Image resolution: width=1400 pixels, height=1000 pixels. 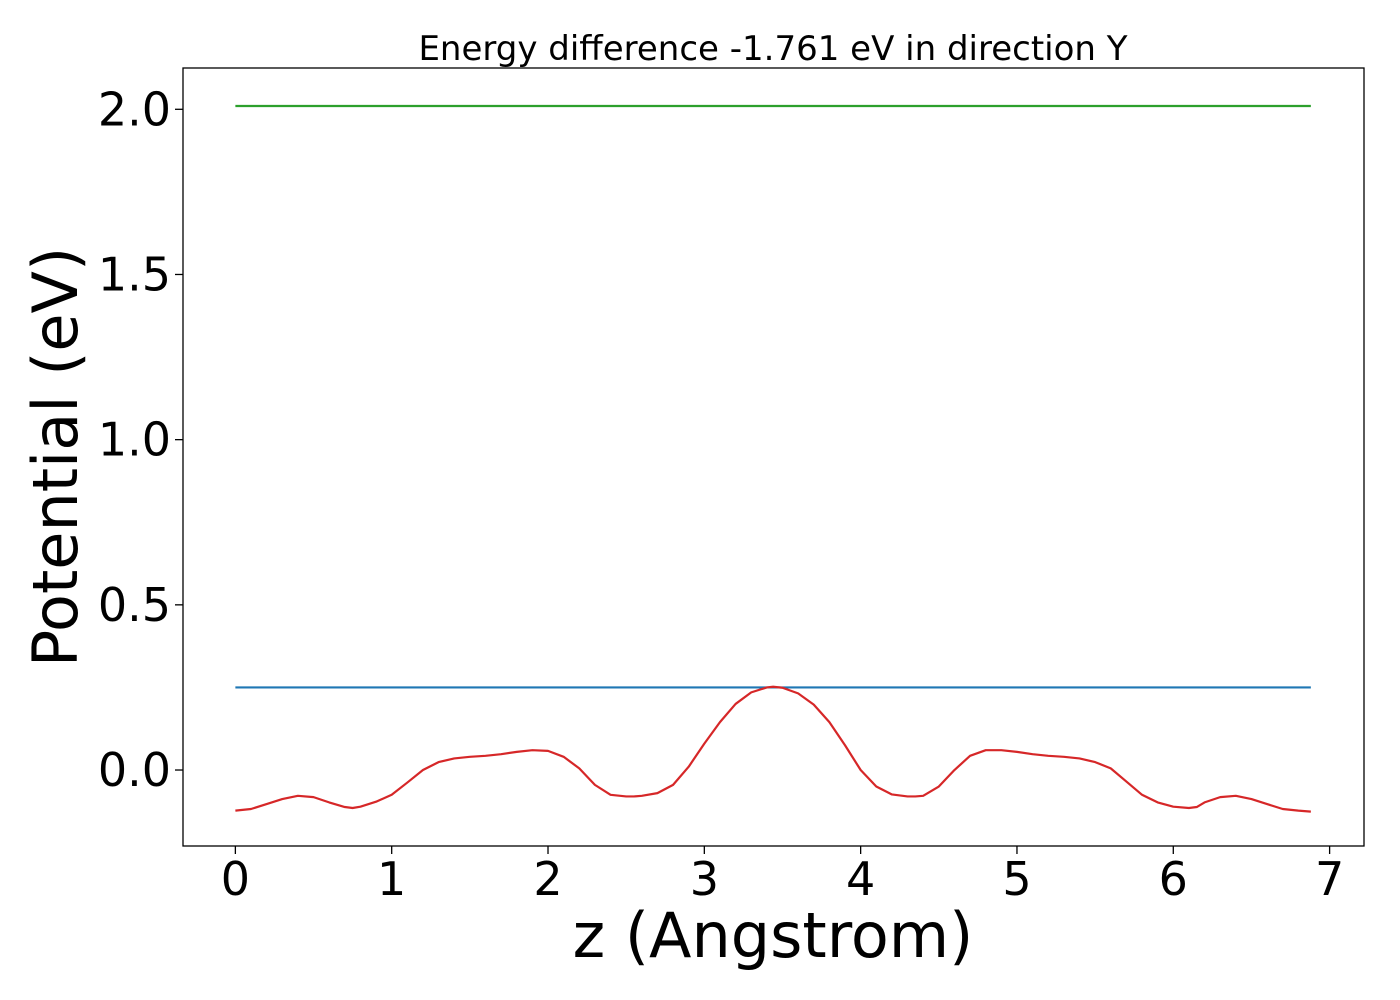 What do you see at coordinates (134, 605) in the screenshot?
I see `y-tick-label: 0.5` at bounding box center [134, 605].